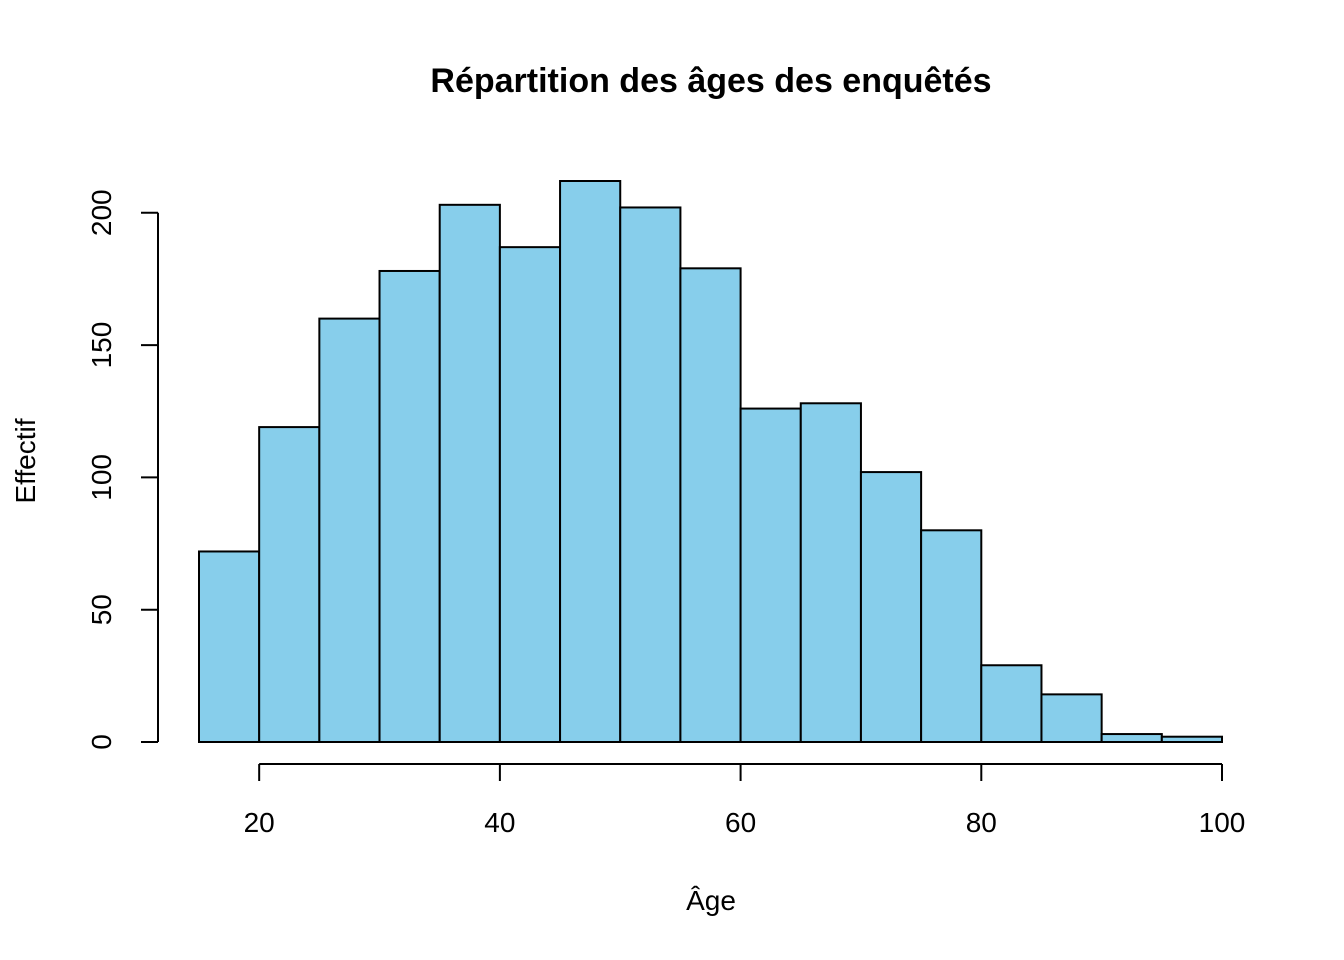 The width and height of the screenshot is (1344, 960). Describe the element at coordinates (981, 822) in the screenshot. I see `x-tick-label: 80` at that location.